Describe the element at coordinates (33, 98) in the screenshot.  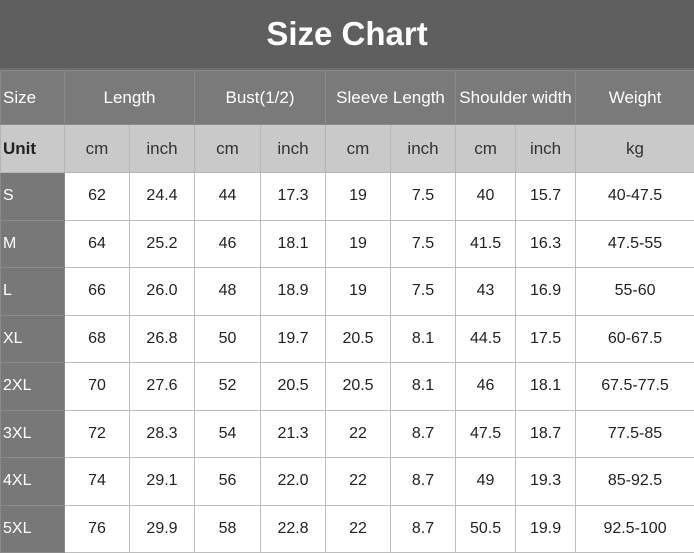
I see `column-header: Size` at that location.